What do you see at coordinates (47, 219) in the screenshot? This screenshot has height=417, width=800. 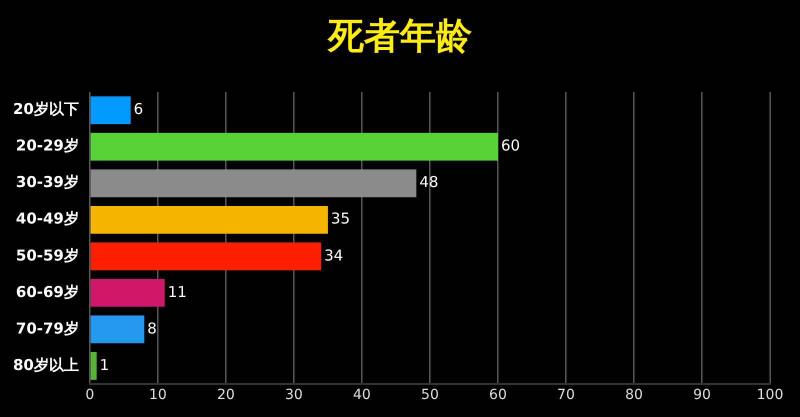 I see `y-tick-label: 40-49岁` at bounding box center [47, 219].